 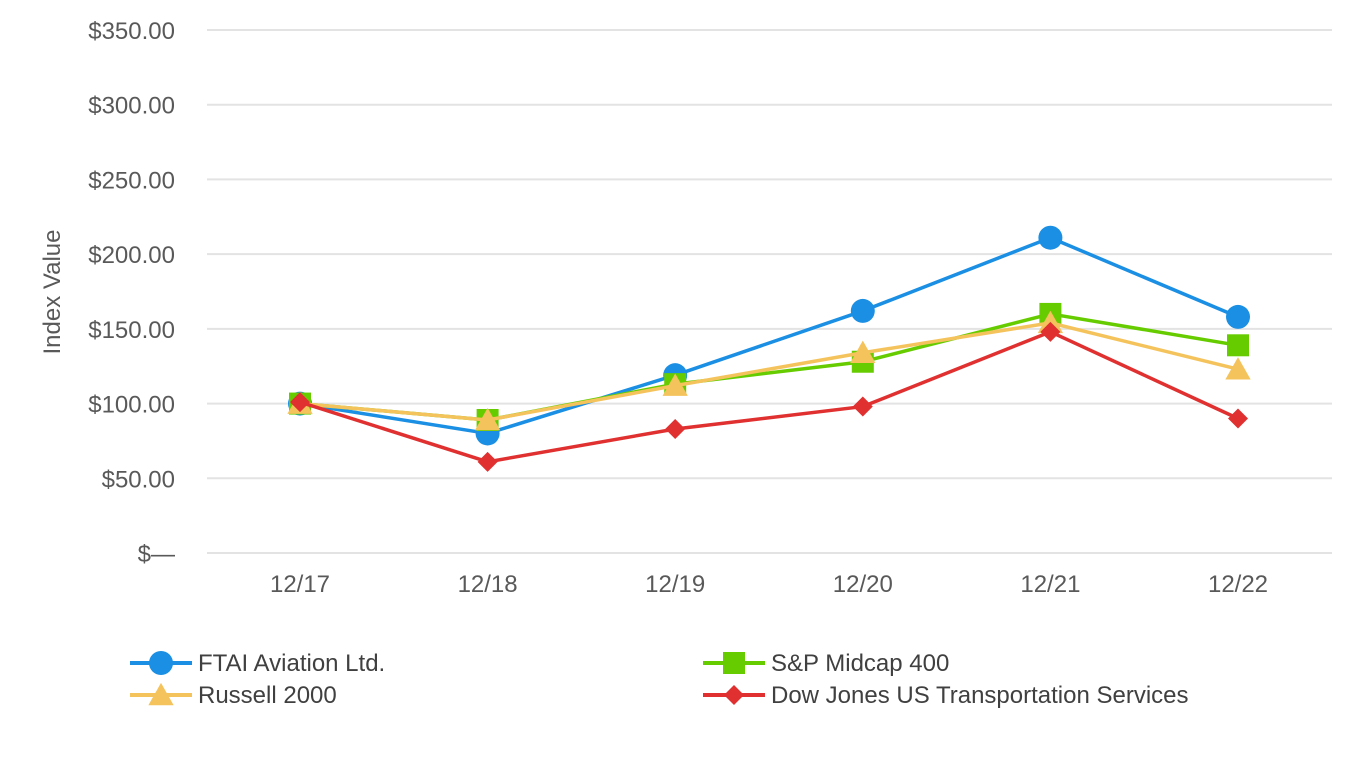 What do you see at coordinates (267, 695) in the screenshot?
I see `legend-label: Russell 2000` at bounding box center [267, 695].